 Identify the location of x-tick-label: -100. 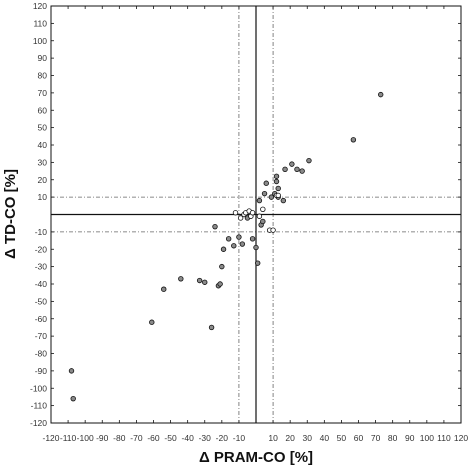
(85, 438).